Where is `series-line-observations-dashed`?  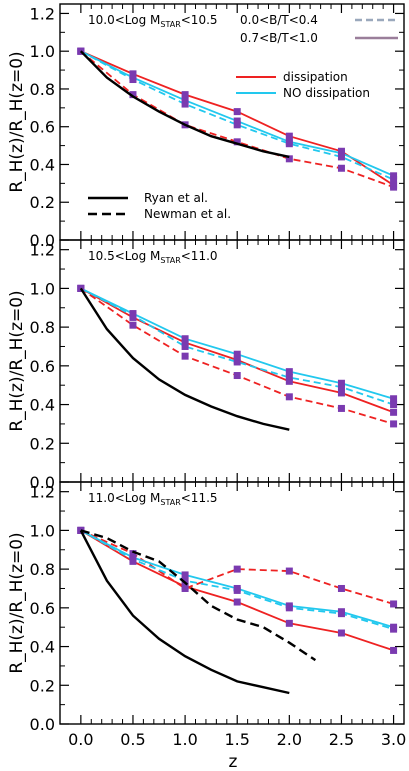 series-line-observations-dashed is located at coordinates (198, 595).